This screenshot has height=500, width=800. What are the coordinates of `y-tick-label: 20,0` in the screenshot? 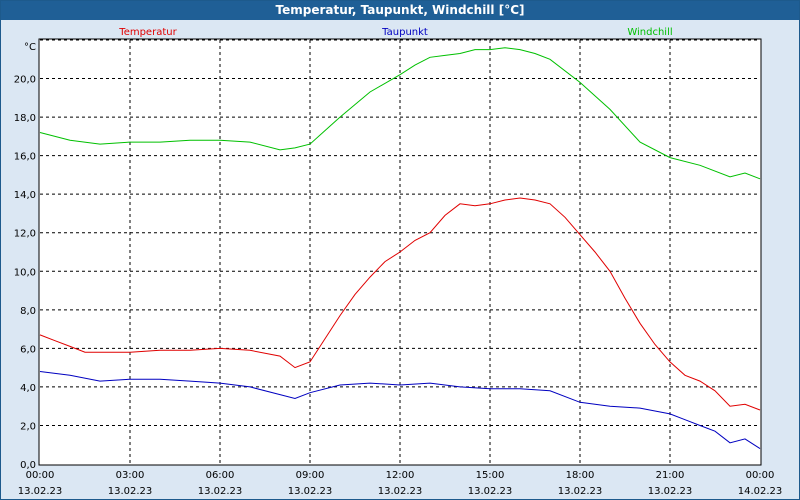 It's located at (25, 80).